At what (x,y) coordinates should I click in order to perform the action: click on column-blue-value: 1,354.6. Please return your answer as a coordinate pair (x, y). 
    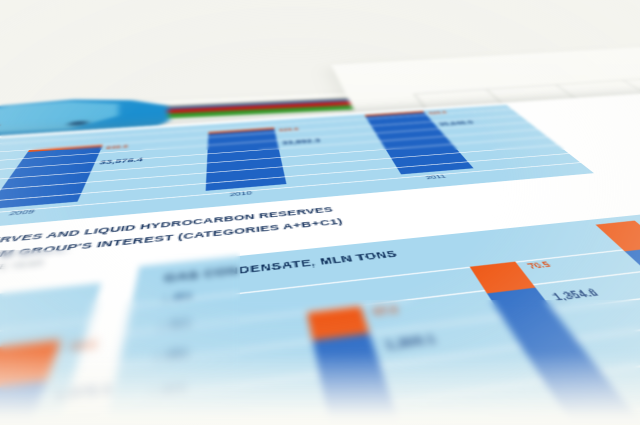
    Looking at the image, I should click on (575, 295).